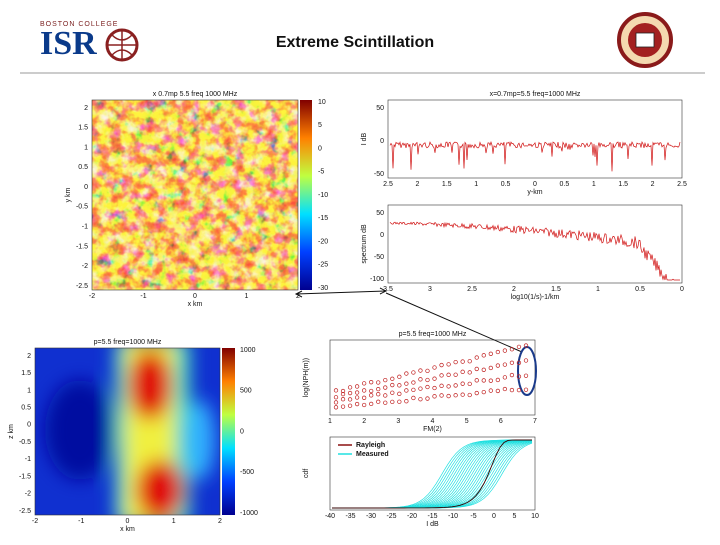 The image size is (720, 545). What do you see at coordinates (379, 174) in the screenshot?
I see `y-tick-label: -50` at bounding box center [379, 174].